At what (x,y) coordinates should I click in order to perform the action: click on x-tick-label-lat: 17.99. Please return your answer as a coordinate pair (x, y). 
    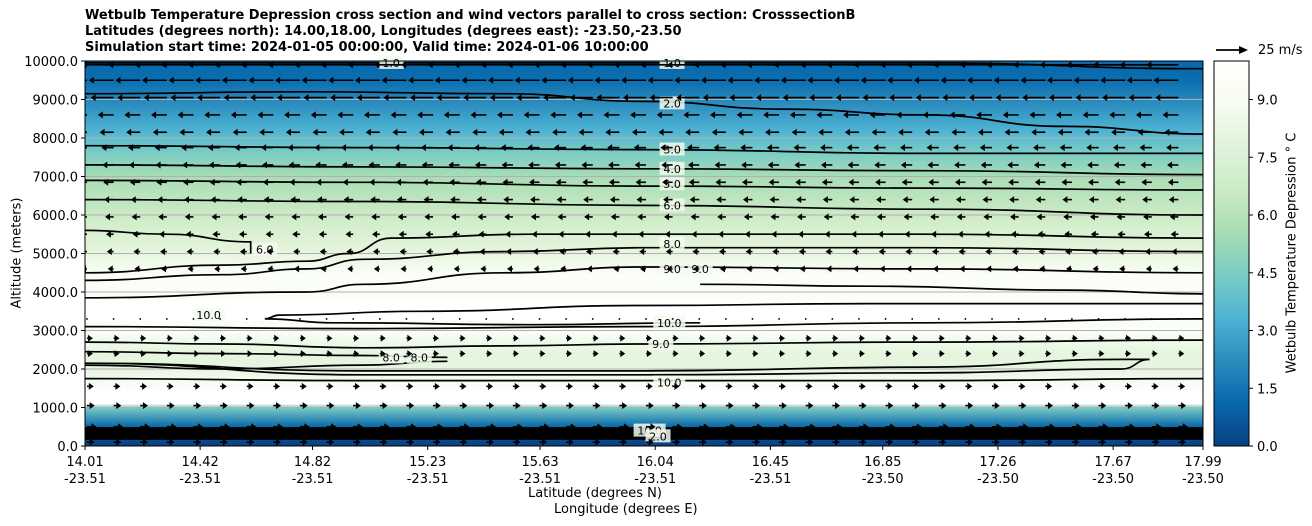
    Looking at the image, I should click on (1202, 462).